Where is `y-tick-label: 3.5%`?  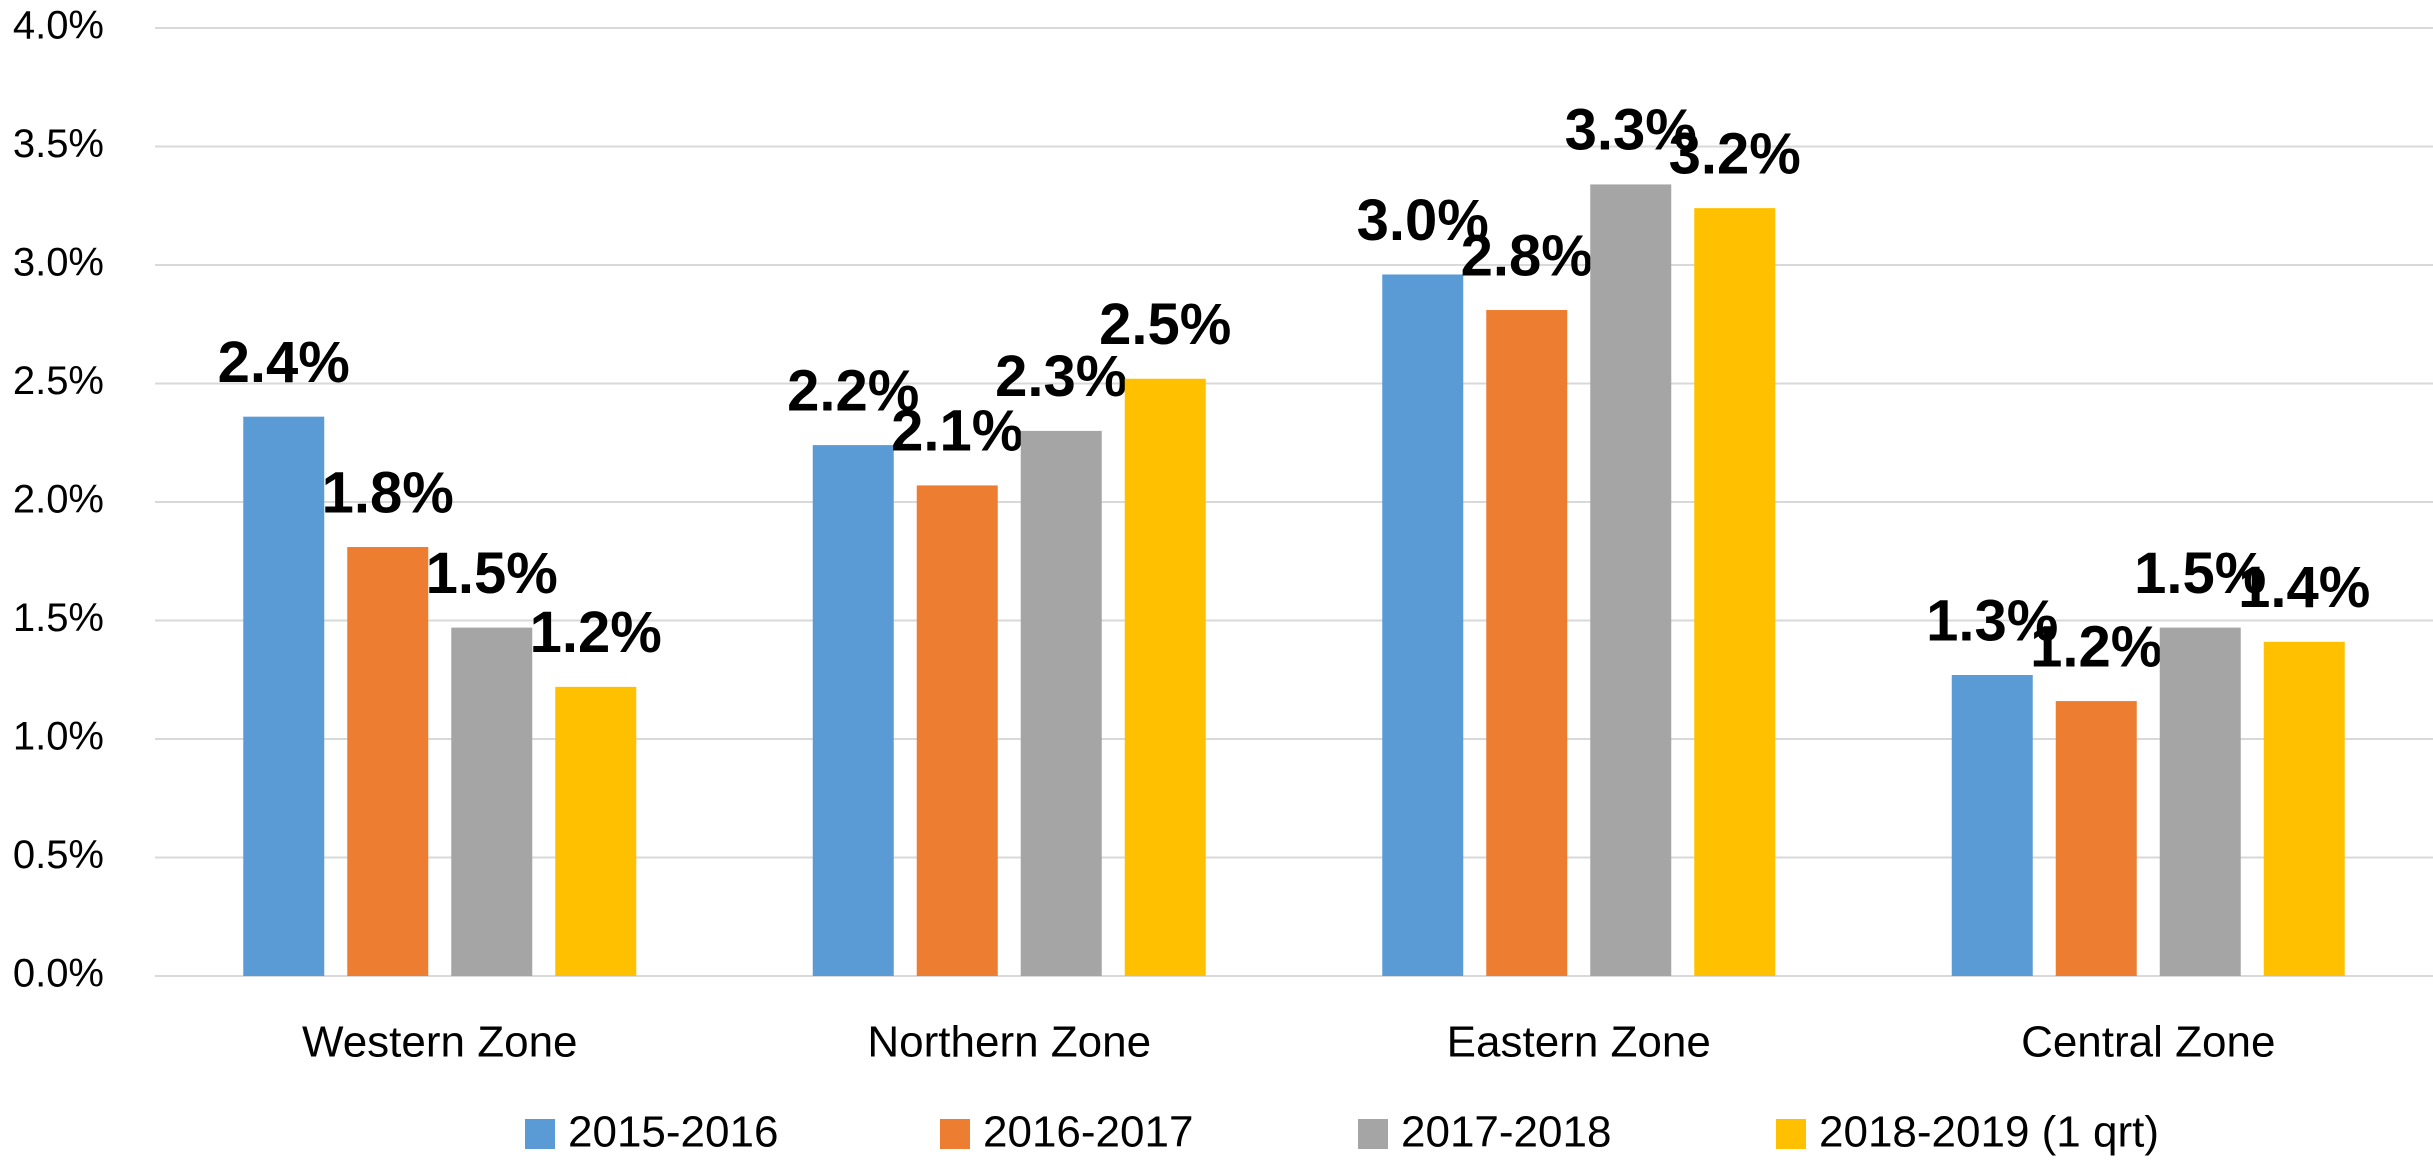 y-tick-label: 3.5% is located at coordinates (58, 144).